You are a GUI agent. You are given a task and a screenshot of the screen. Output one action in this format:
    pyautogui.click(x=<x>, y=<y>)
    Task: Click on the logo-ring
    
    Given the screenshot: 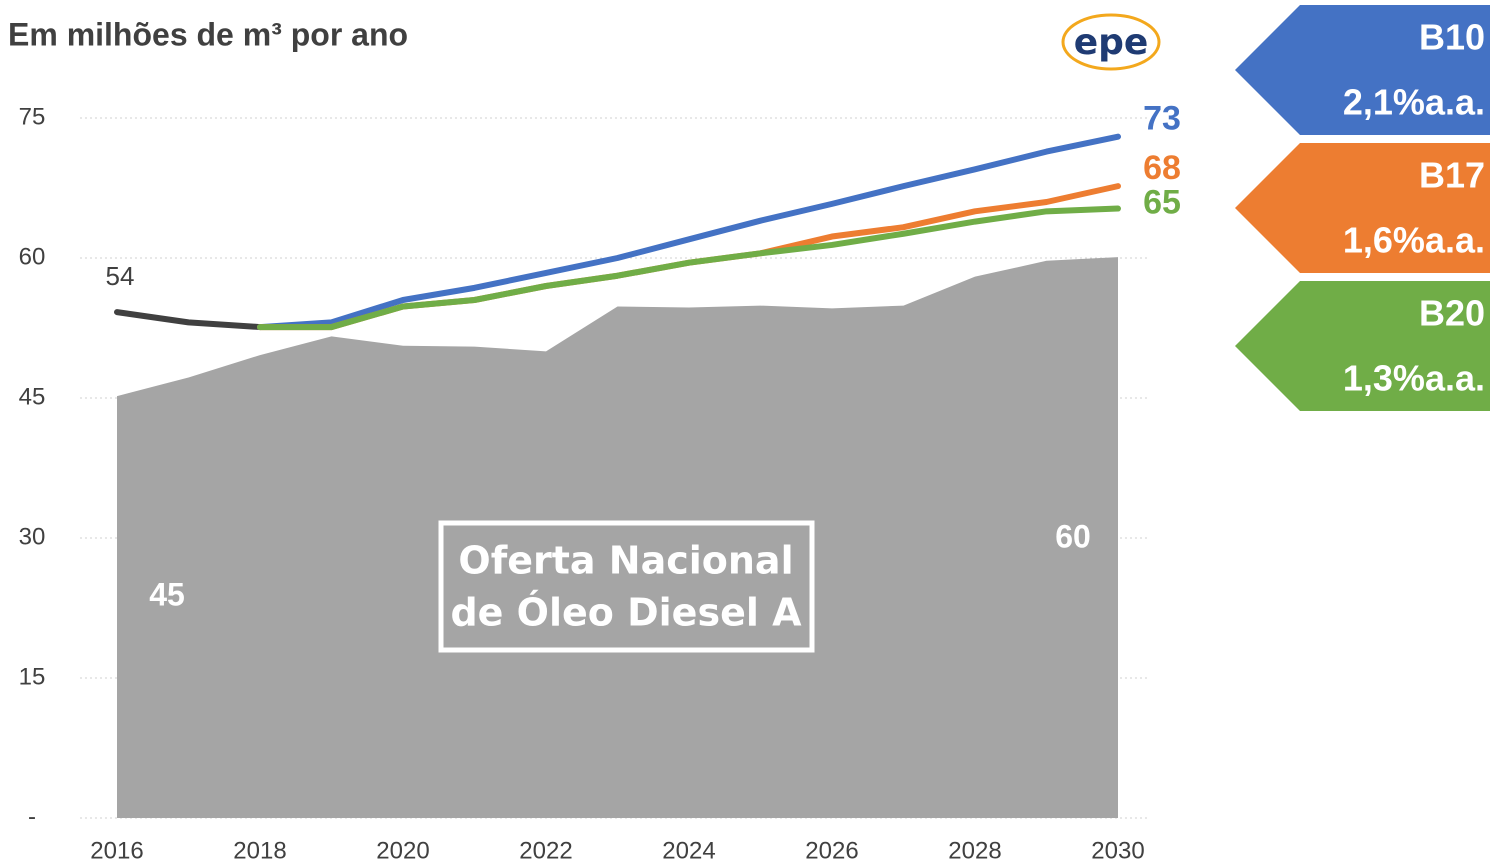 What is the action you would take?
    pyautogui.click(x=1111, y=42)
    